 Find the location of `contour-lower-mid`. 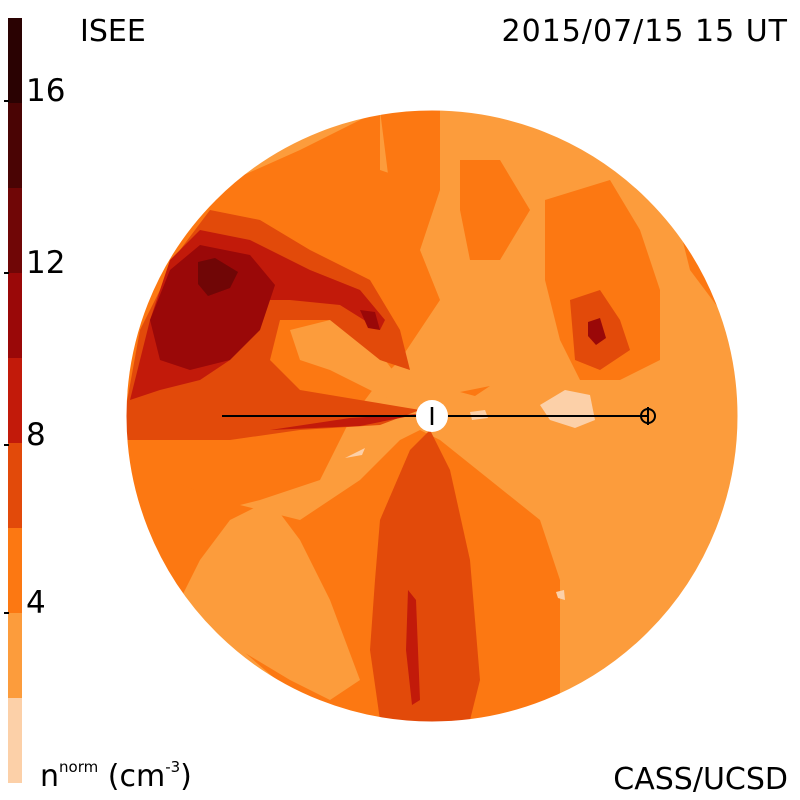

contour-lower-mid is located at coordinates (425, 576).